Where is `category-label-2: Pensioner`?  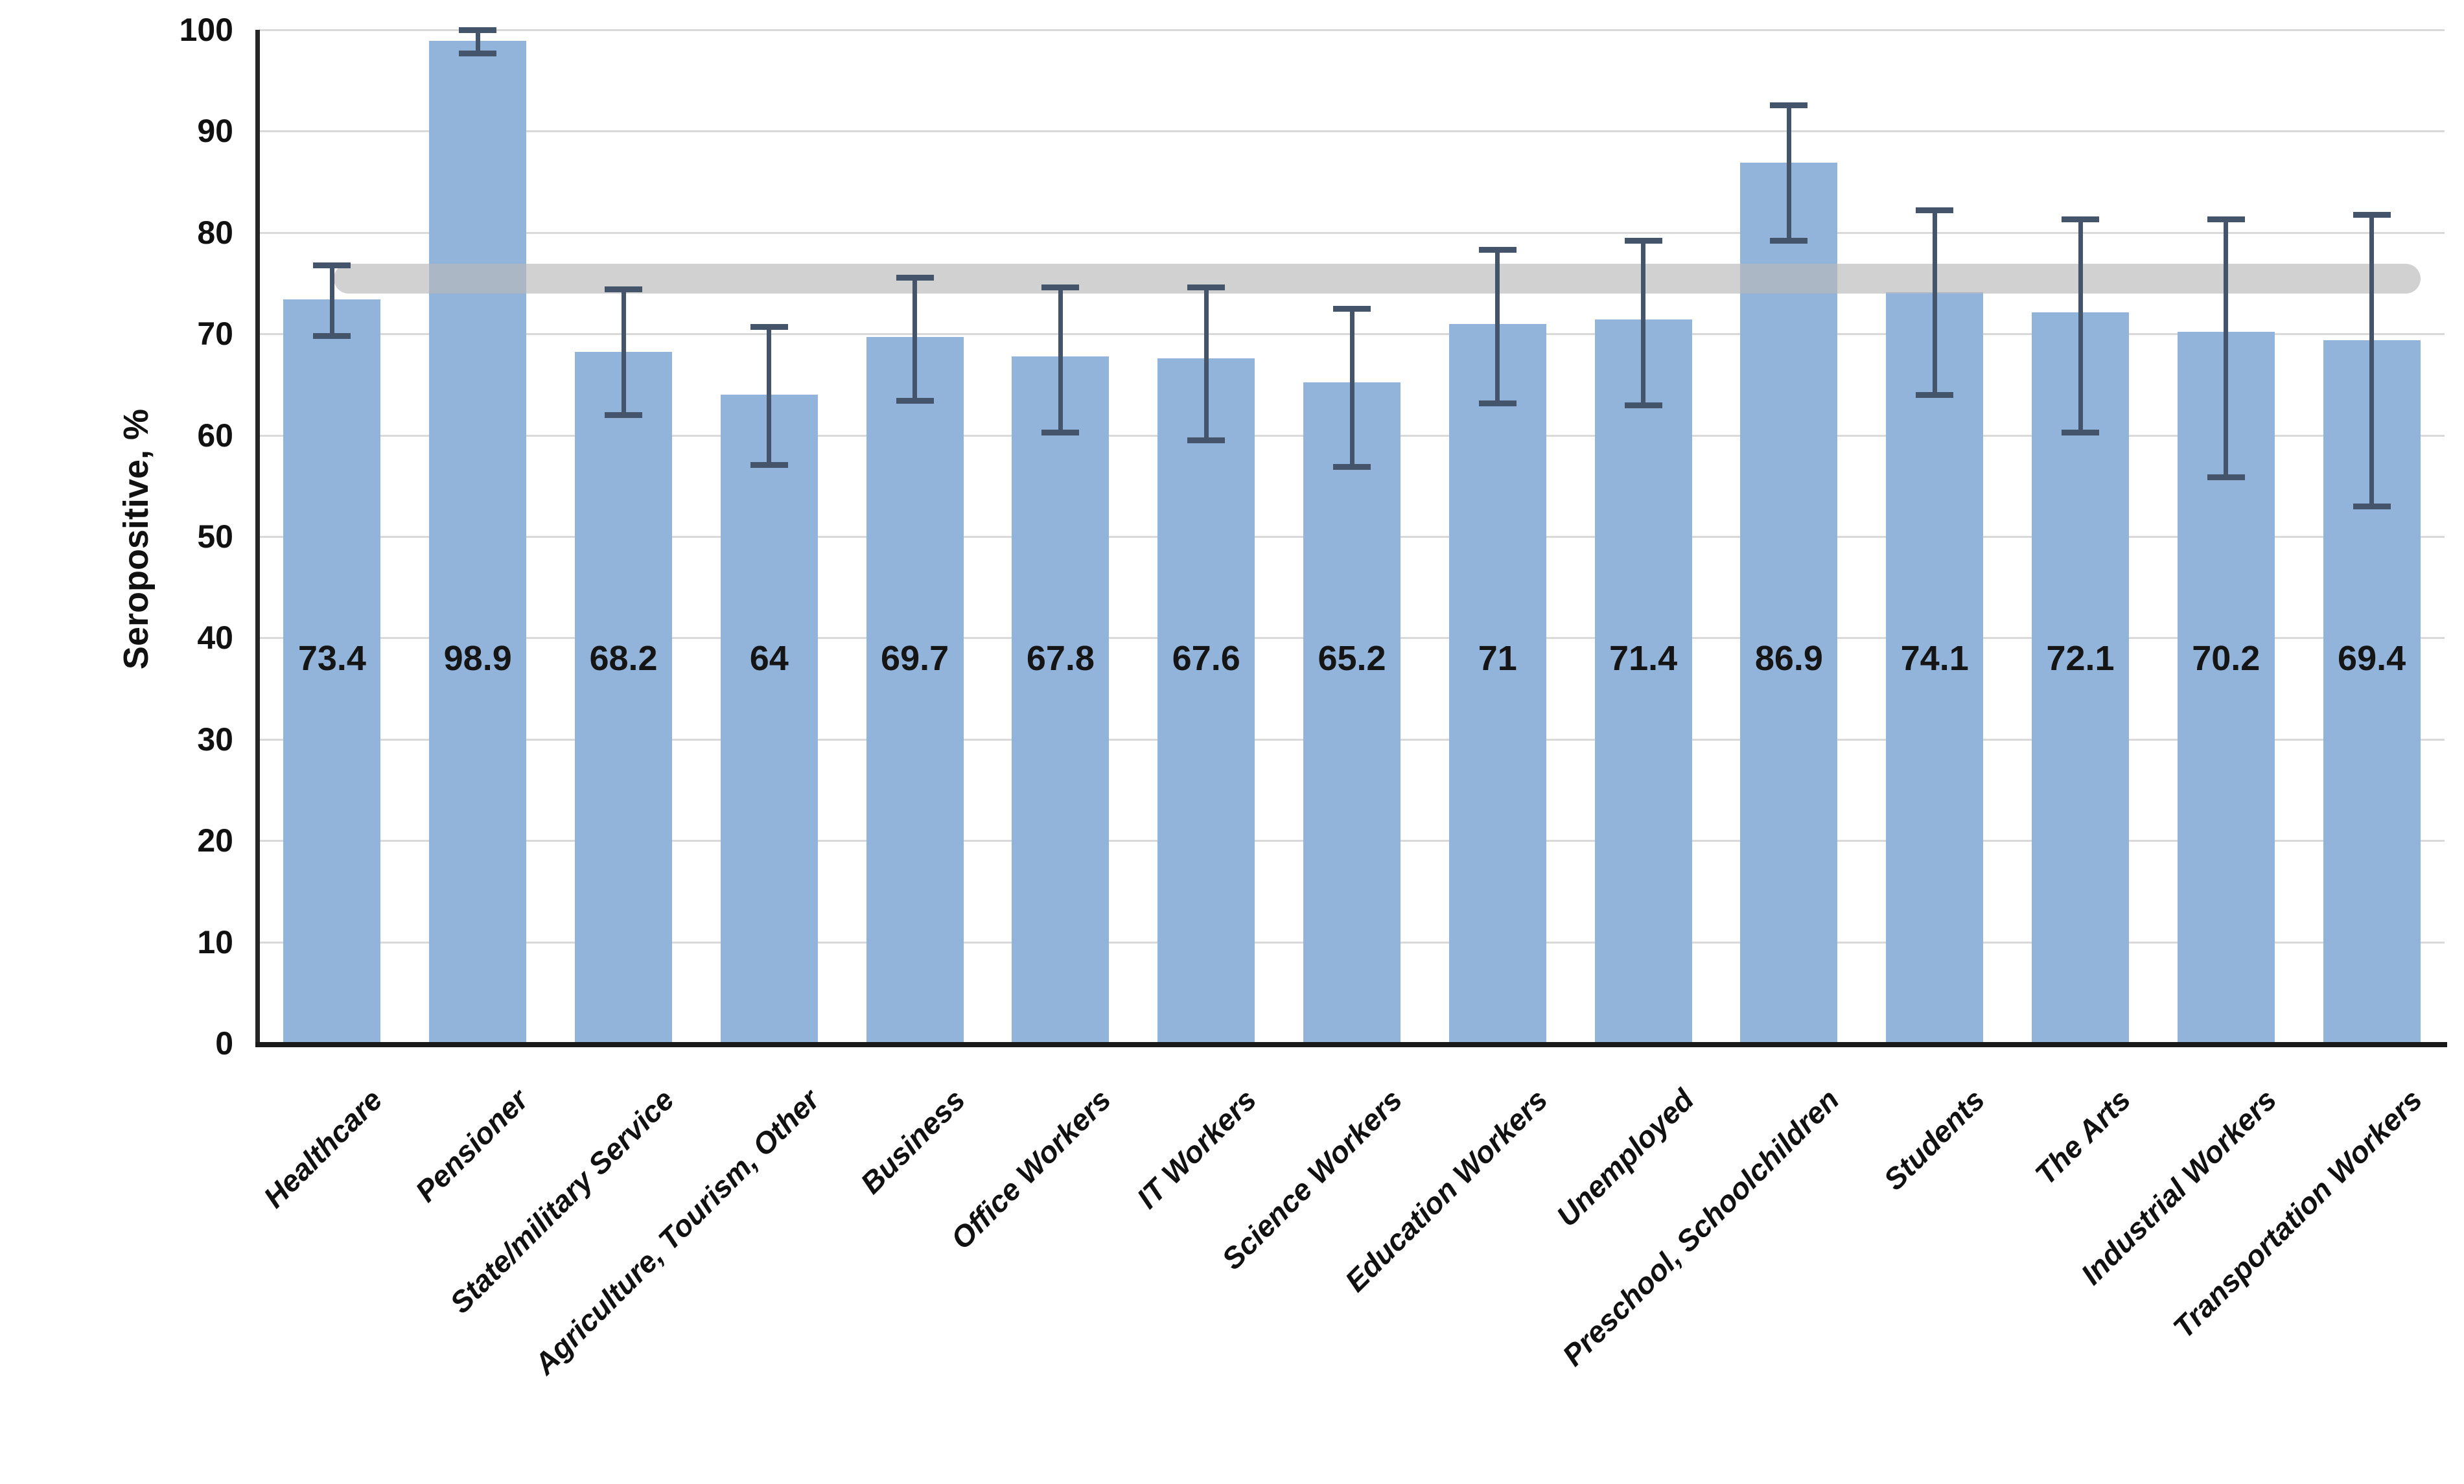
category-label-2: Pensioner is located at coordinates (472, 1145).